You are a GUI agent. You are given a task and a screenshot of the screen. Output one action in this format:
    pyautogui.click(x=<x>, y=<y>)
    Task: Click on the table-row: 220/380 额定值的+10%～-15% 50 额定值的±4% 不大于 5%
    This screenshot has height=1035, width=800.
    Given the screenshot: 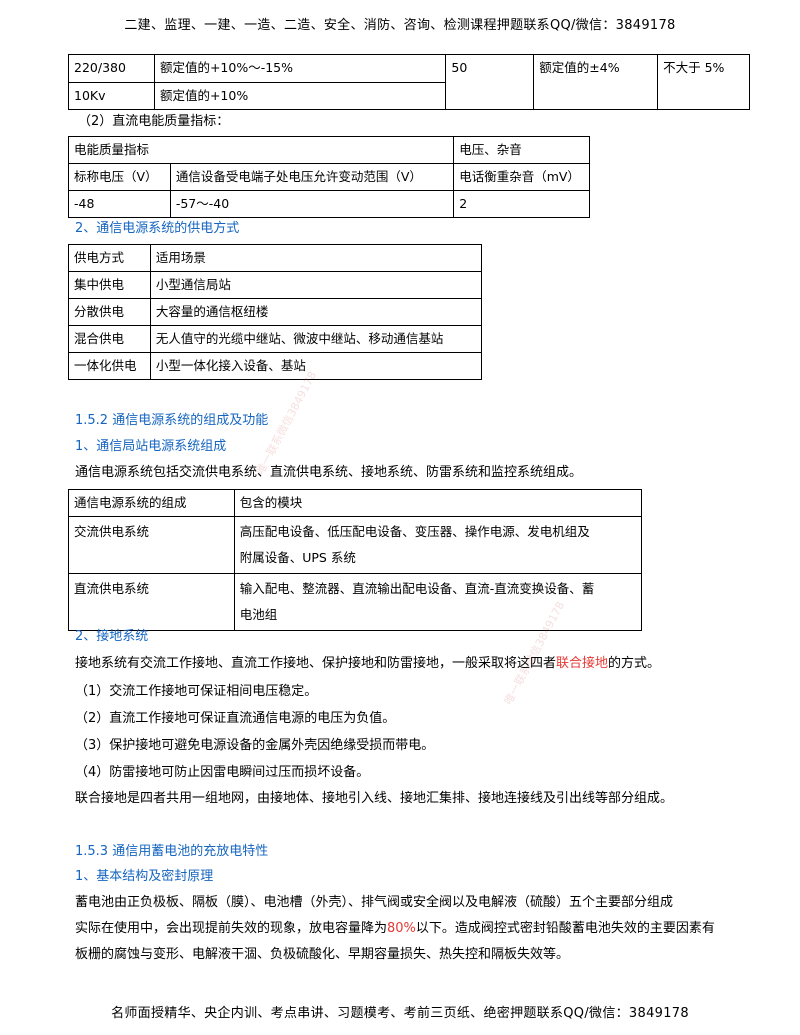 What is the action you would take?
    pyautogui.click(x=409, y=82)
    